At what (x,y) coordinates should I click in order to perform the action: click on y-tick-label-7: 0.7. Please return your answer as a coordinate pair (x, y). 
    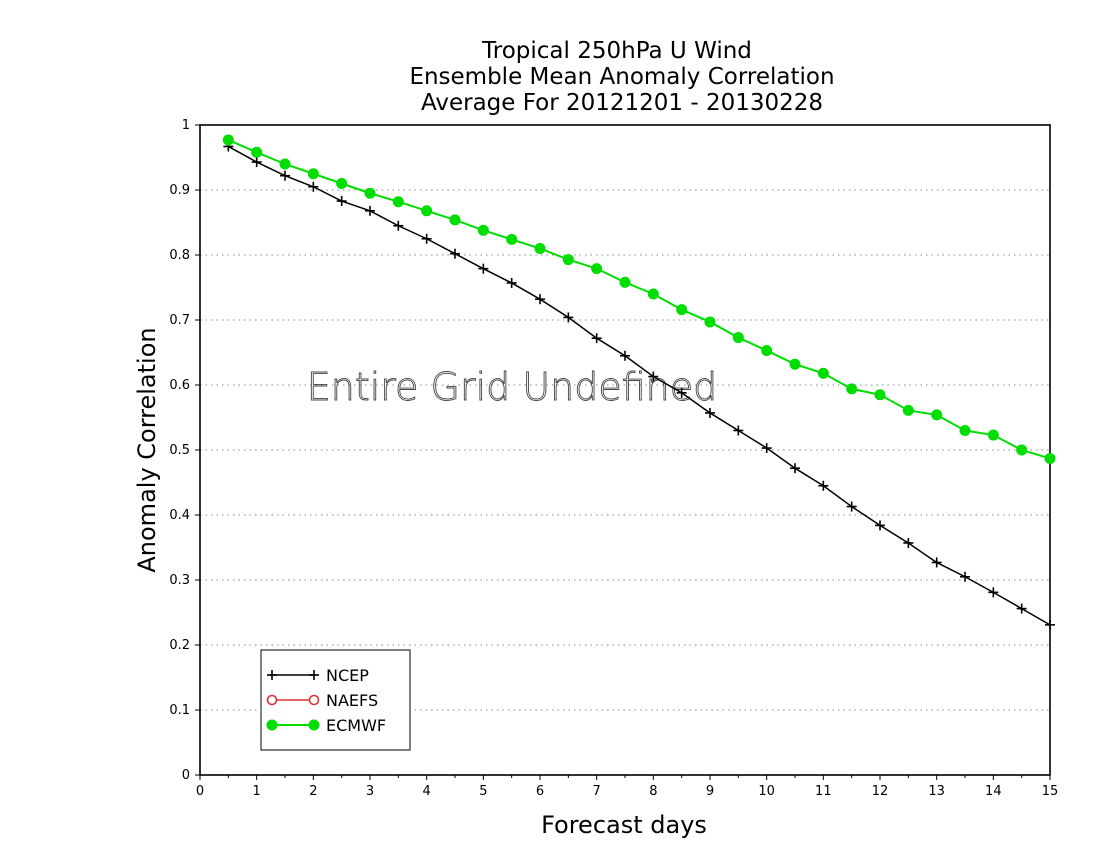
    Looking at the image, I should click on (179, 320).